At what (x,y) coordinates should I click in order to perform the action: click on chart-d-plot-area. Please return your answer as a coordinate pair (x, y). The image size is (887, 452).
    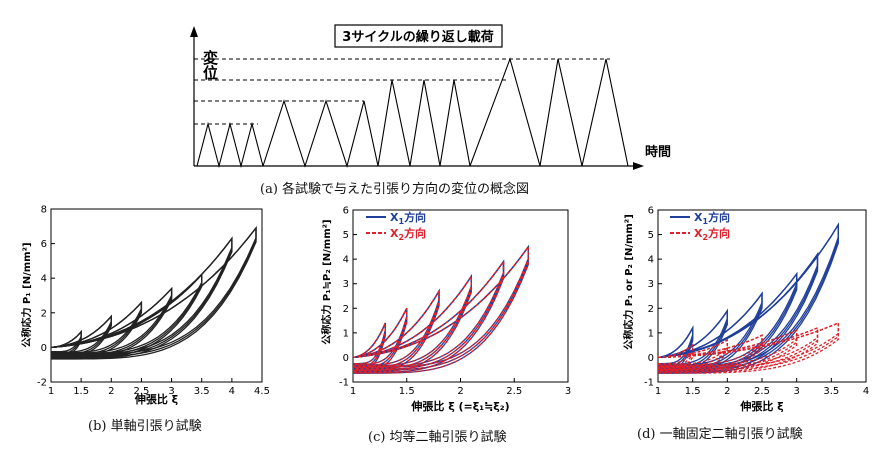
    Looking at the image, I should click on (748, 298).